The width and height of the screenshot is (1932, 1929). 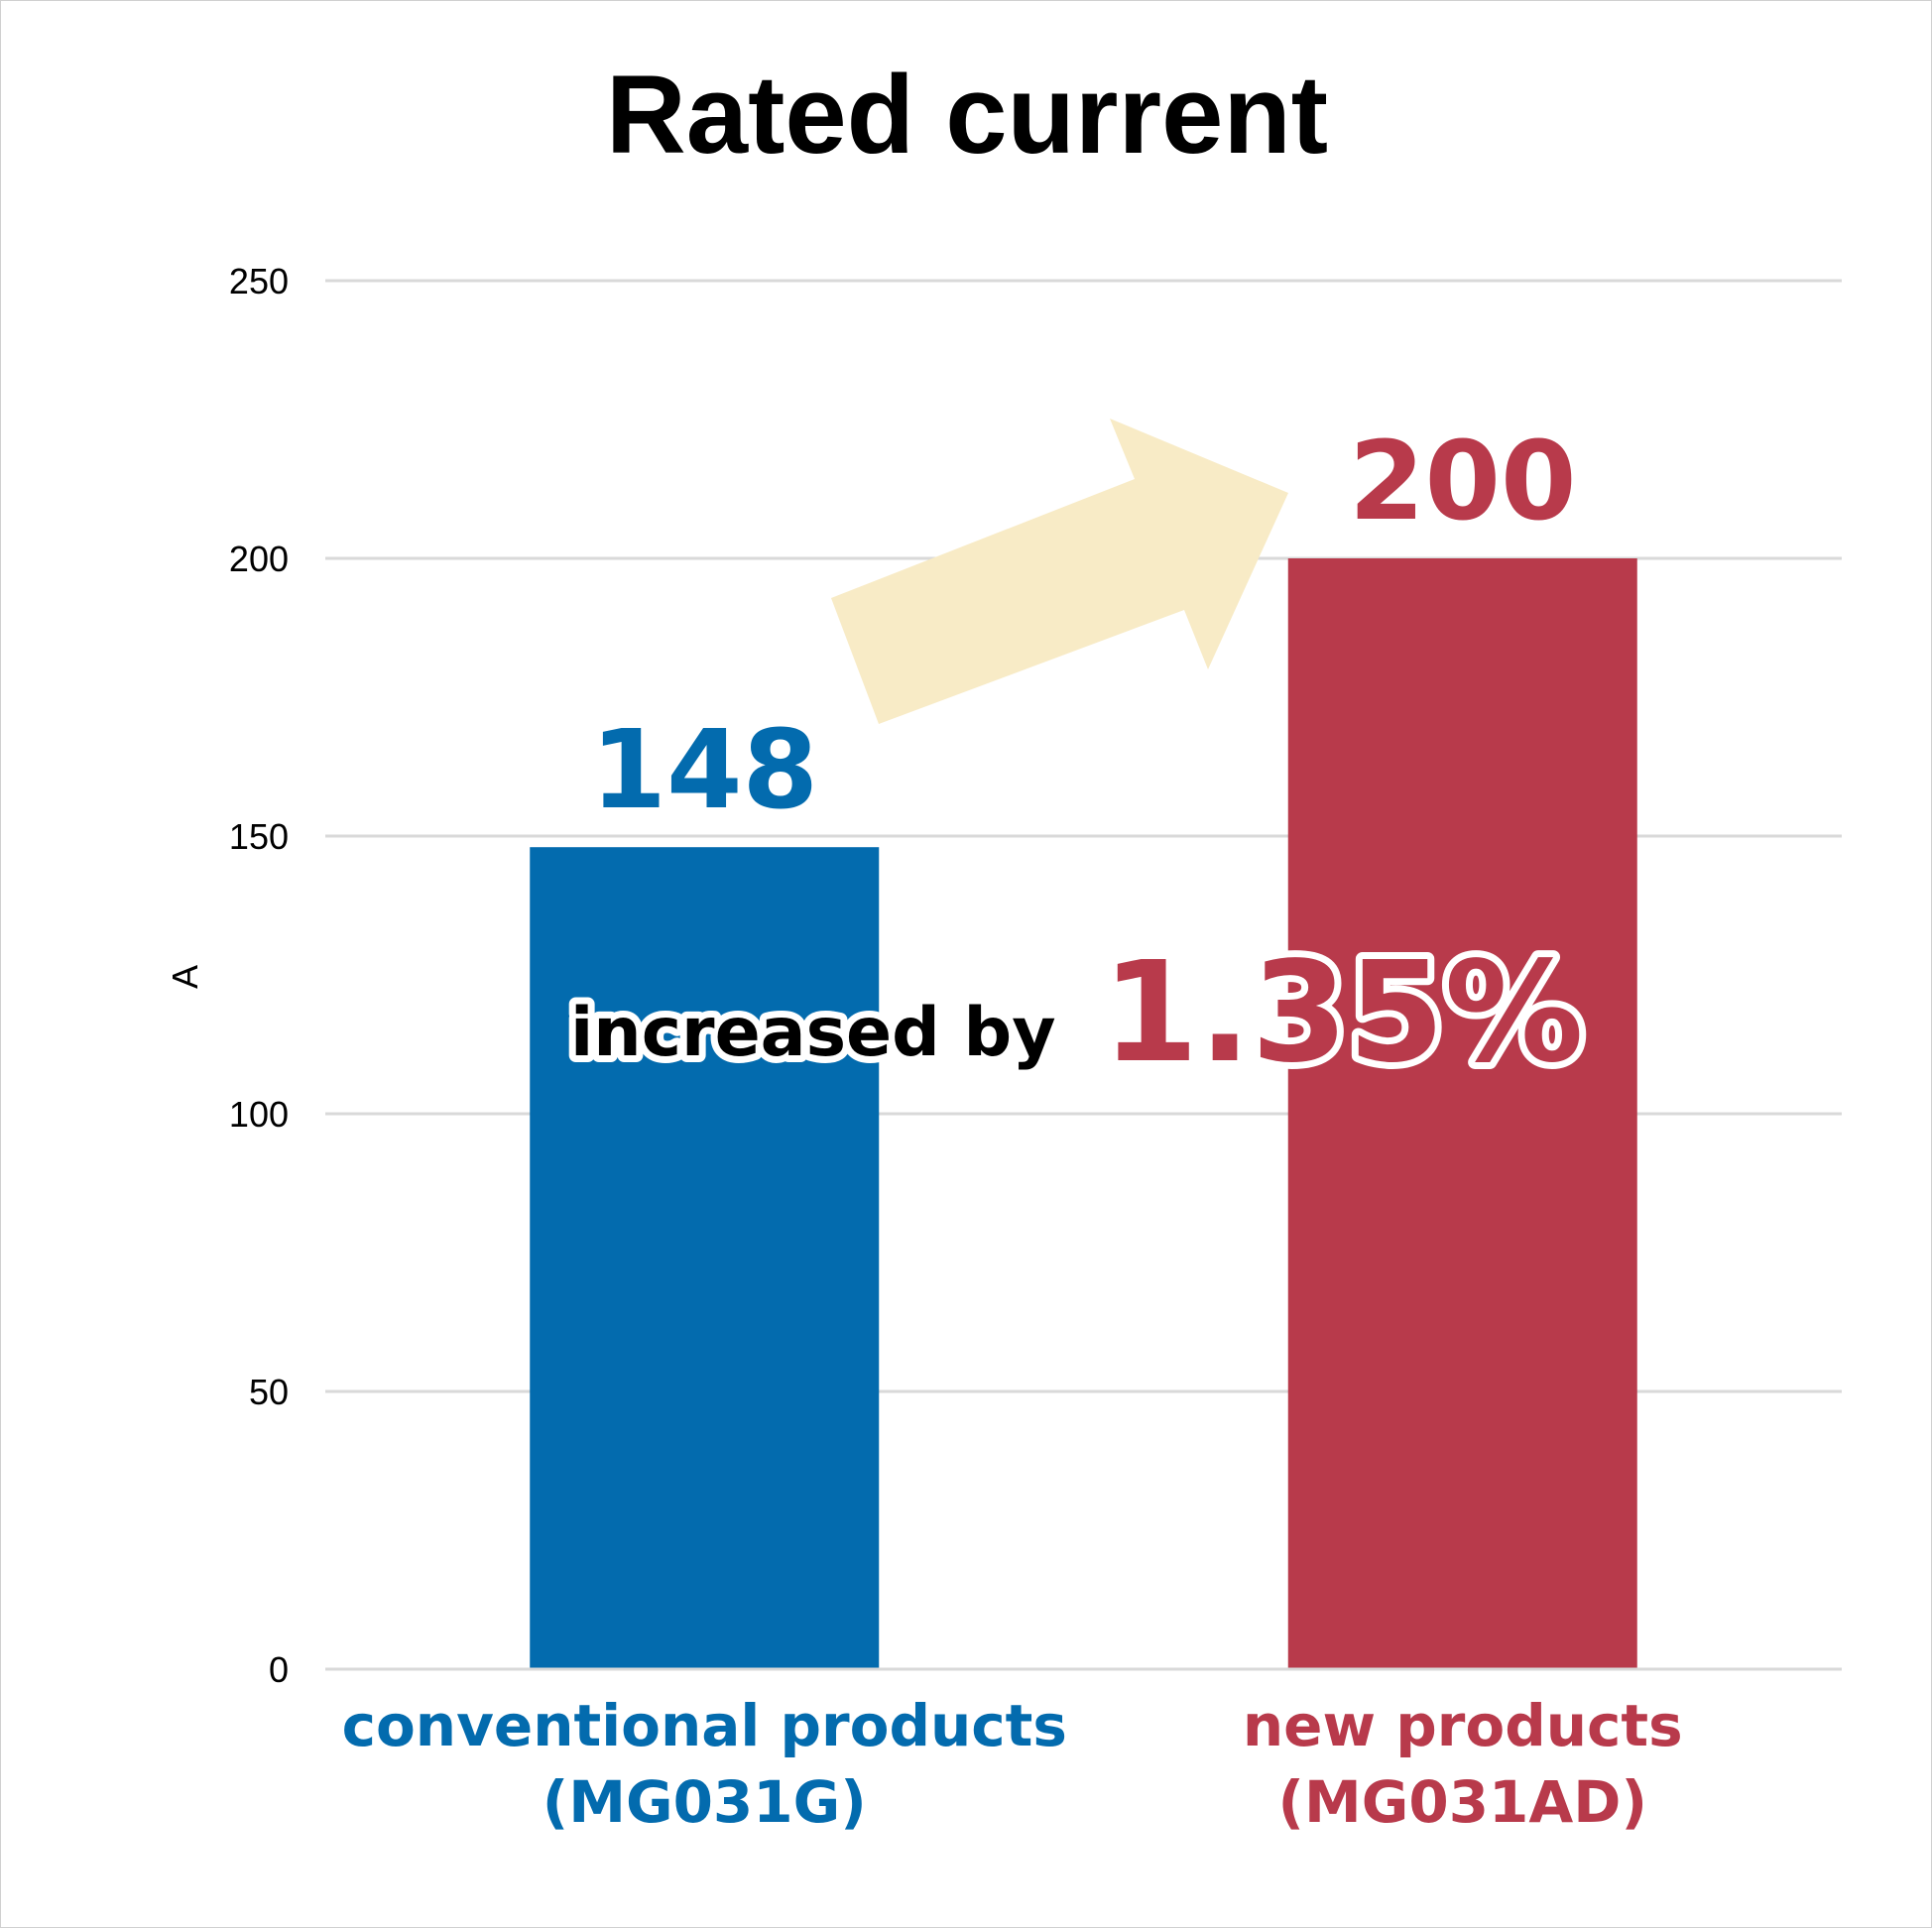 I want to click on y-tick-label: 0, so click(x=279, y=1669).